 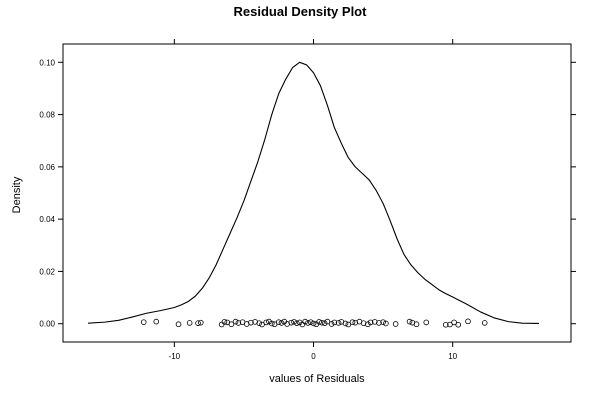 I want to click on y-tick-label: 0.06, so click(x=47, y=167).